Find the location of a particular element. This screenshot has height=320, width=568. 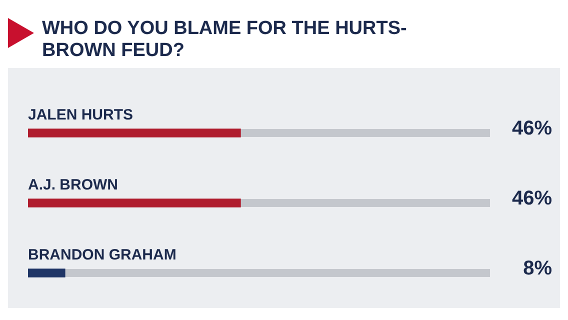

y-tick-label: JALEN HURTS is located at coordinates (81, 115).